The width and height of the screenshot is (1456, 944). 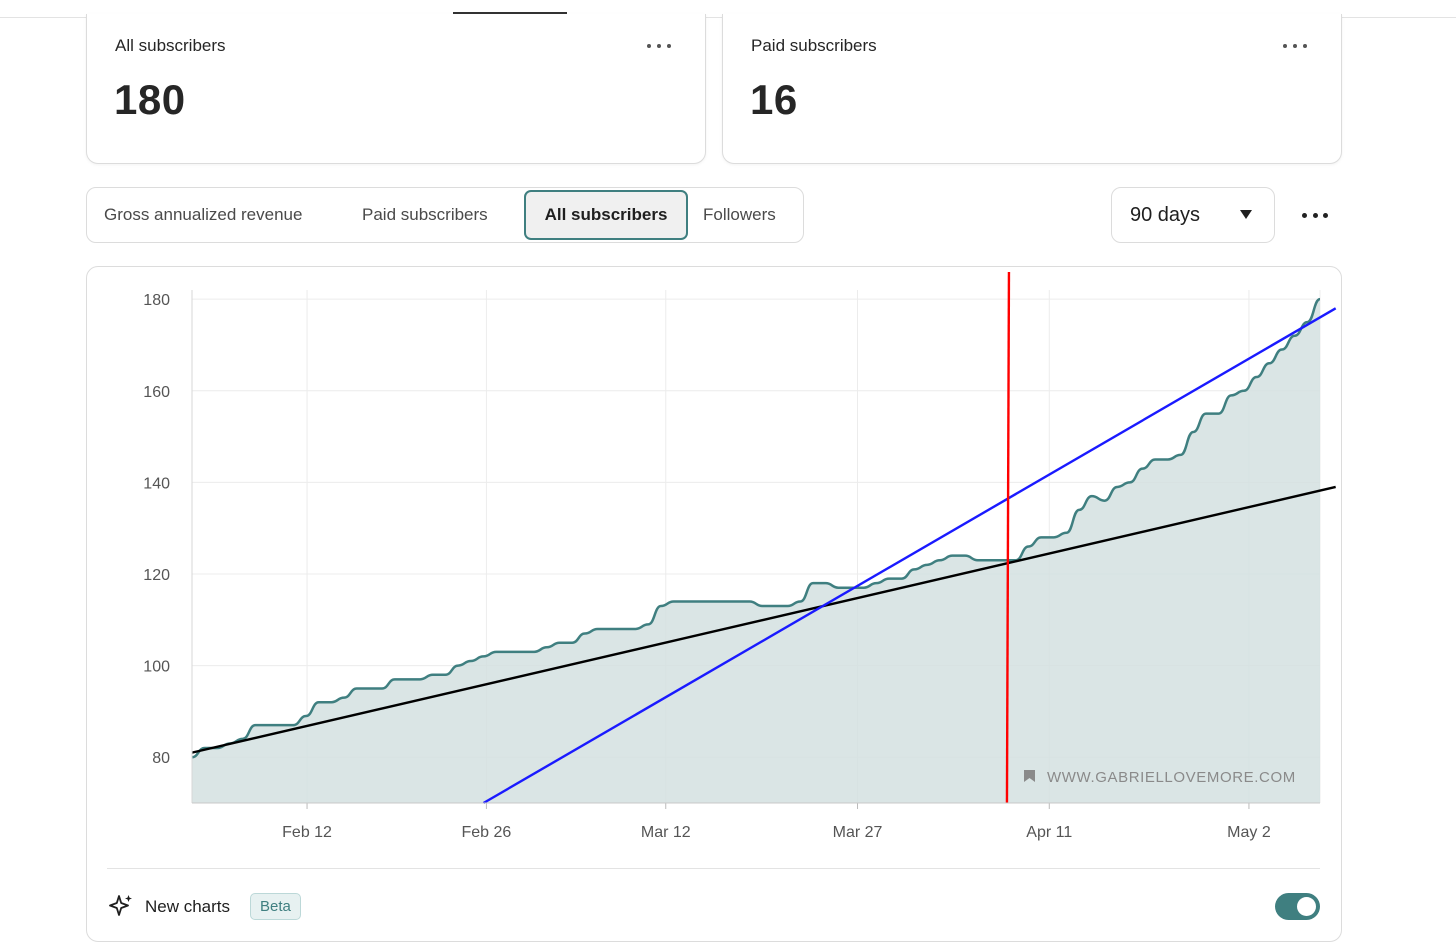 What do you see at coordinates (1049, 832) in the screenshot?
I see `x-tick-label: Apr 11` at bounding box center [1049, 832].